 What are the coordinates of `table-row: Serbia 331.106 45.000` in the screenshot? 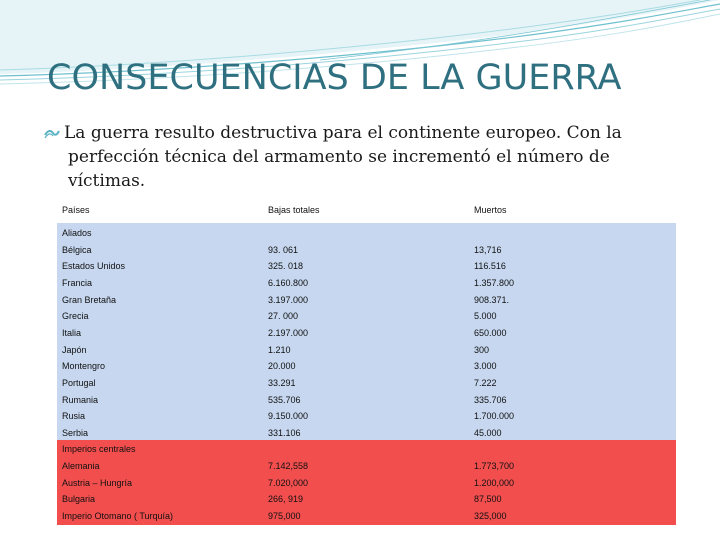 It's located at (366, 433).